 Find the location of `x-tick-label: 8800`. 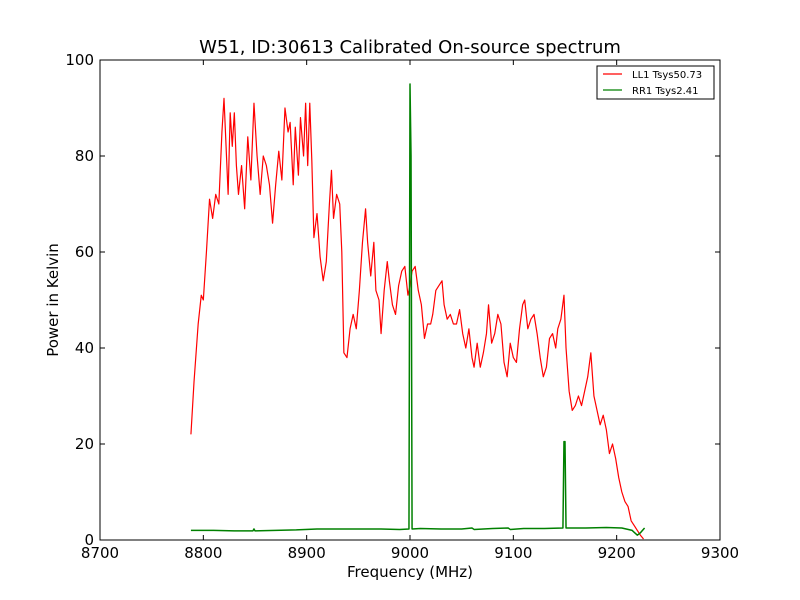

x-tick-label: 8800 is located at coordinates (203, 553).